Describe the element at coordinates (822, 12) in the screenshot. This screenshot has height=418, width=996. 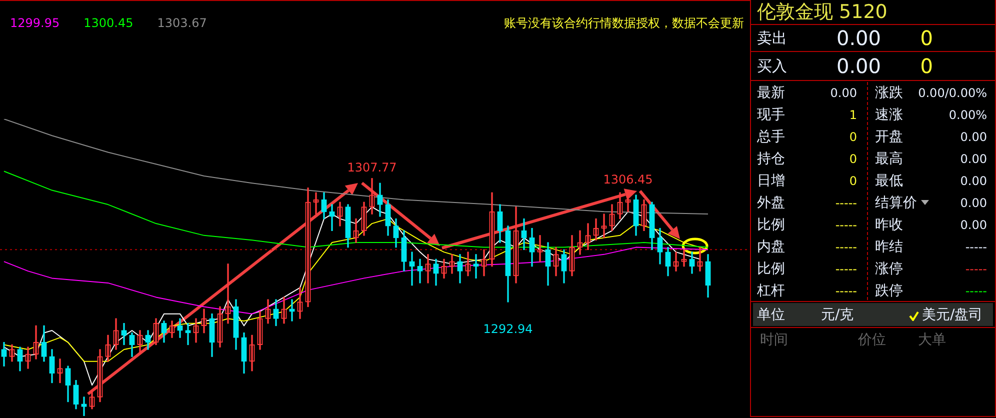
I see `text: 伦敦金现 5120` at that location.